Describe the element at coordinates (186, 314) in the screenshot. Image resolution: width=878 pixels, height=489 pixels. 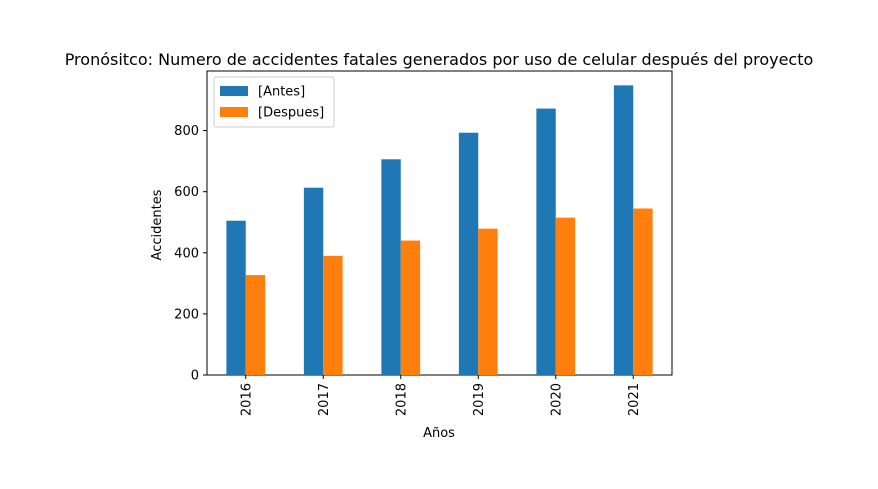
I see `y-tick-label: 200` at that location.